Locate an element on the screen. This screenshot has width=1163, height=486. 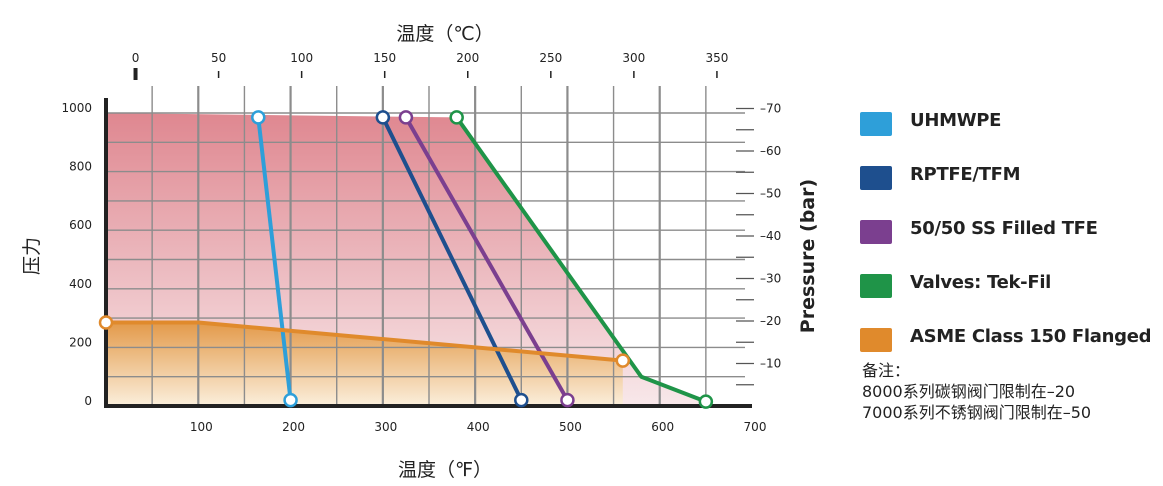
x-f-tick-label: 500 is located at coordinates (570, 427).